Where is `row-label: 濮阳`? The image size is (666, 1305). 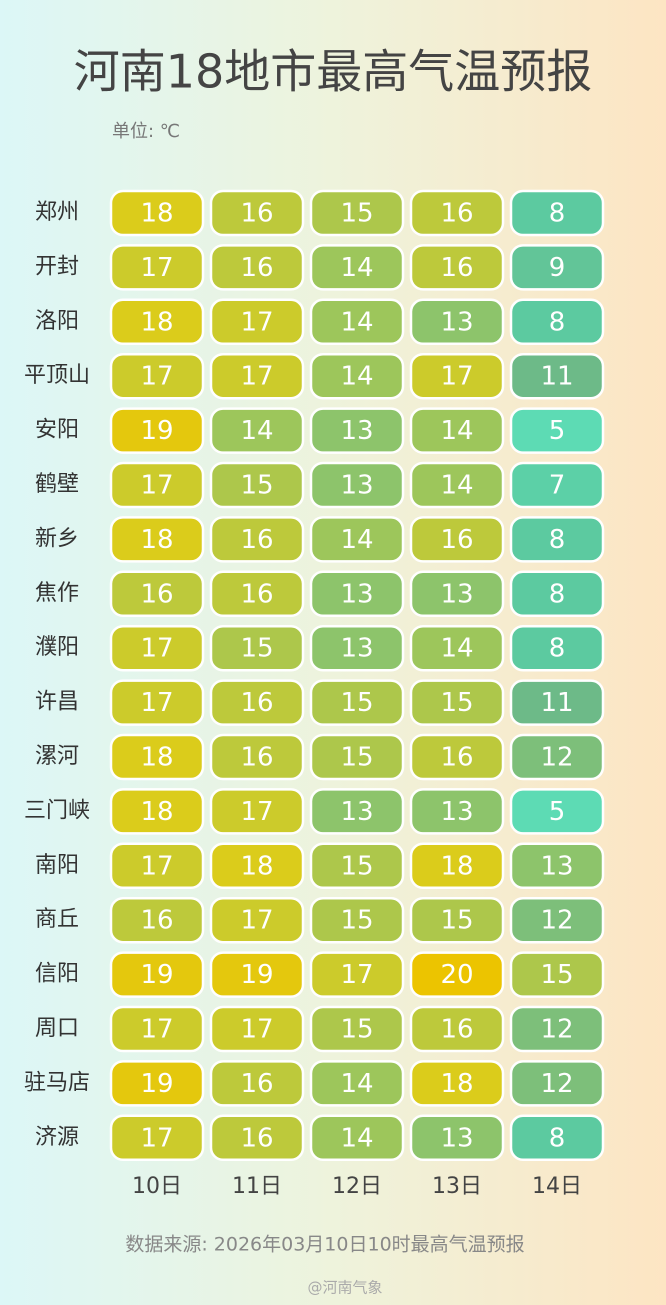 row-label: 濮阳 is located at coordinates (57, 647).